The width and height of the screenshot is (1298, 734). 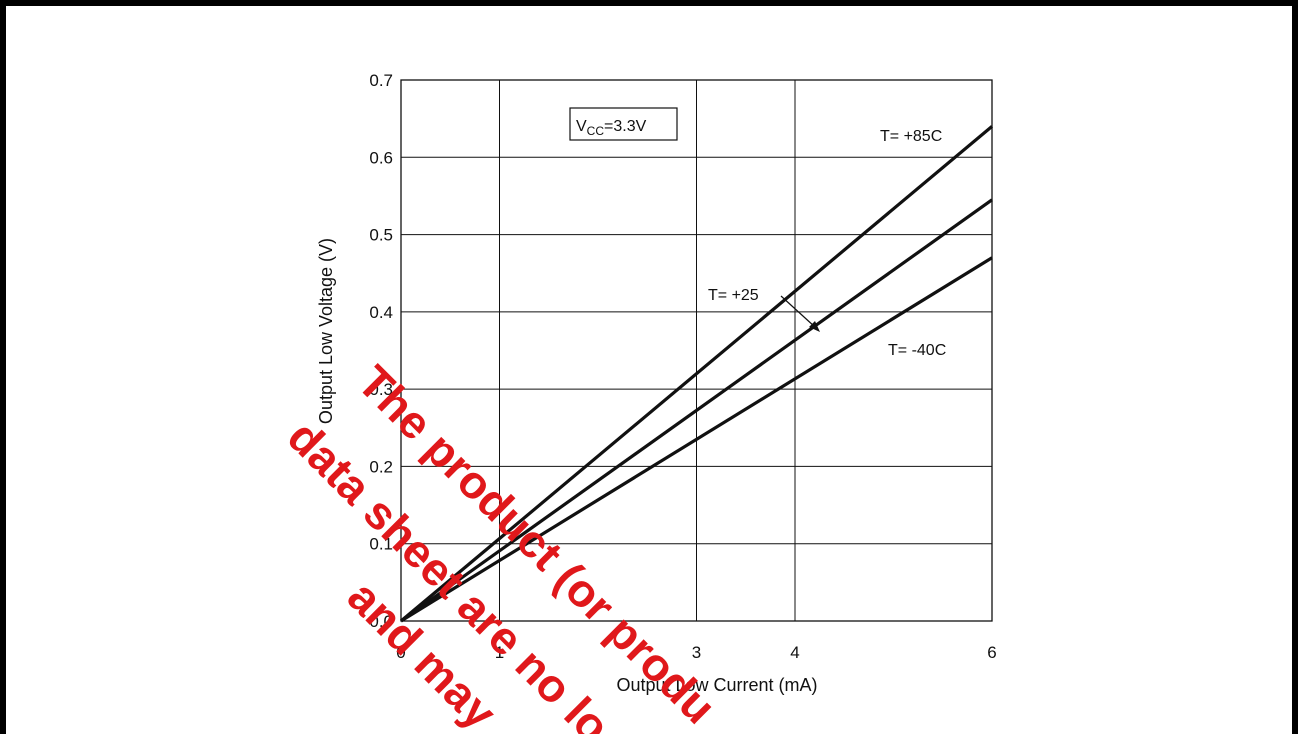 What do you see at coordinates (381, 389) in the screenshot?
I see `y-tick-label-3: 0.3` at bounding box center [381, 389].